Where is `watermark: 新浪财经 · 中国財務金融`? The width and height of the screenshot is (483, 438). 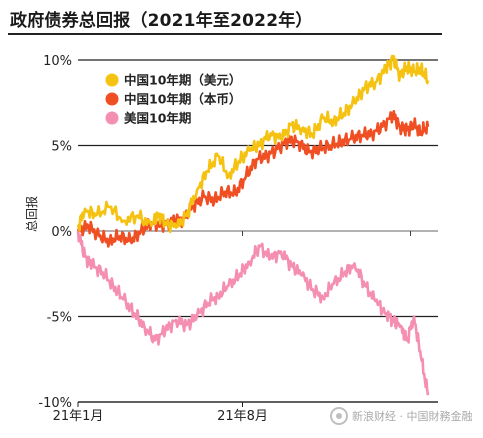
watermark: 新浪财经 · 中国財務金融 is located at coordinates (401, 416).